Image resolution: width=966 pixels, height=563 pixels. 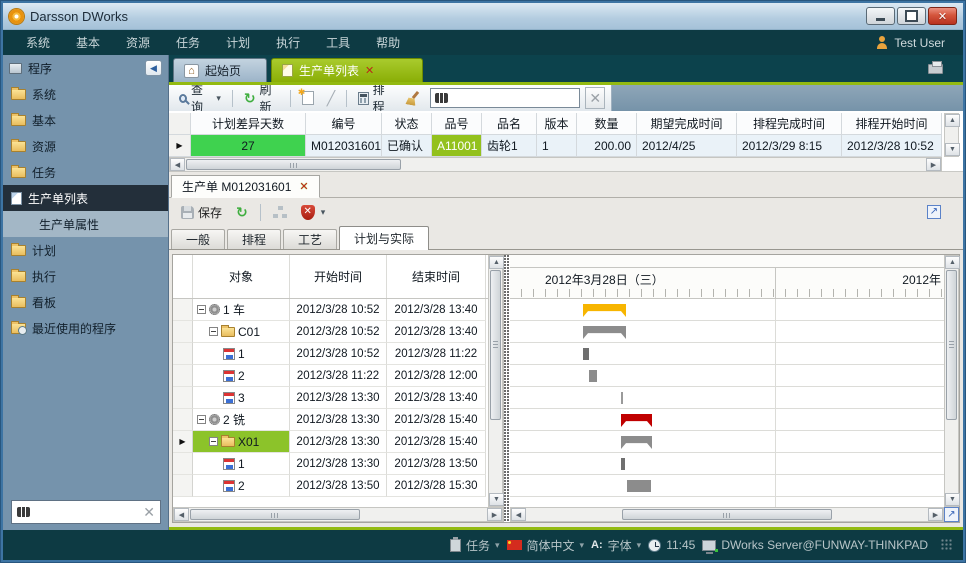 I want to click on tree-row-machine-2: 2 铣 2012/3/28 13:30 2012/3/28 15:40, so click(x=330, y=420).